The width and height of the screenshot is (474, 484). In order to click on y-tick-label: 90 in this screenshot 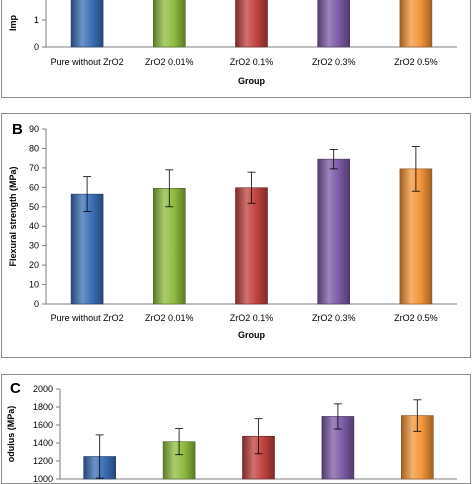, I will do `click(34, 129)`.